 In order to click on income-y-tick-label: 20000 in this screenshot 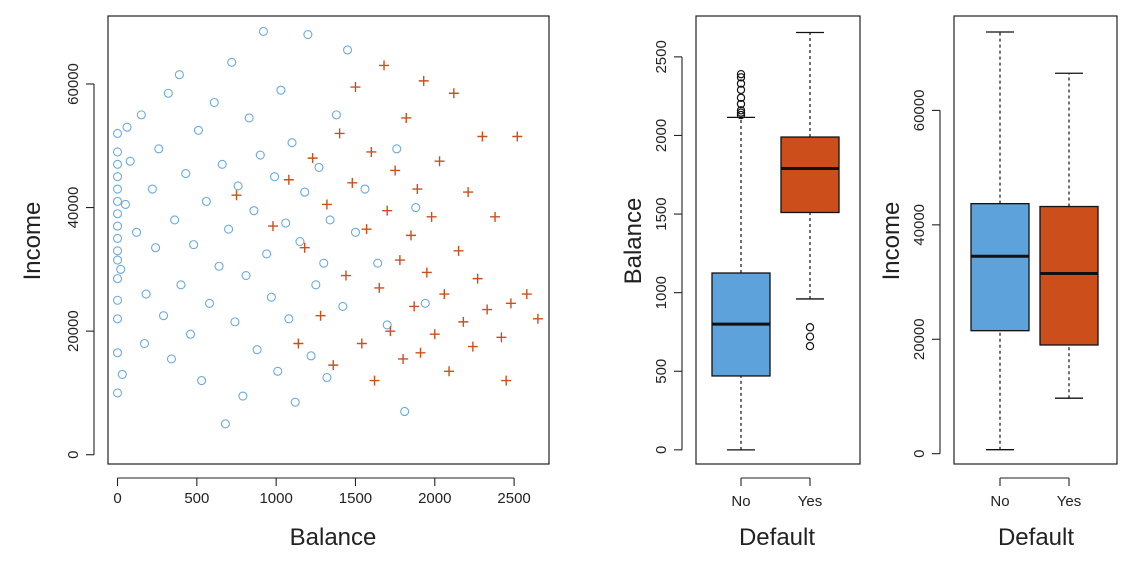, I will do `click(919, 339)`.